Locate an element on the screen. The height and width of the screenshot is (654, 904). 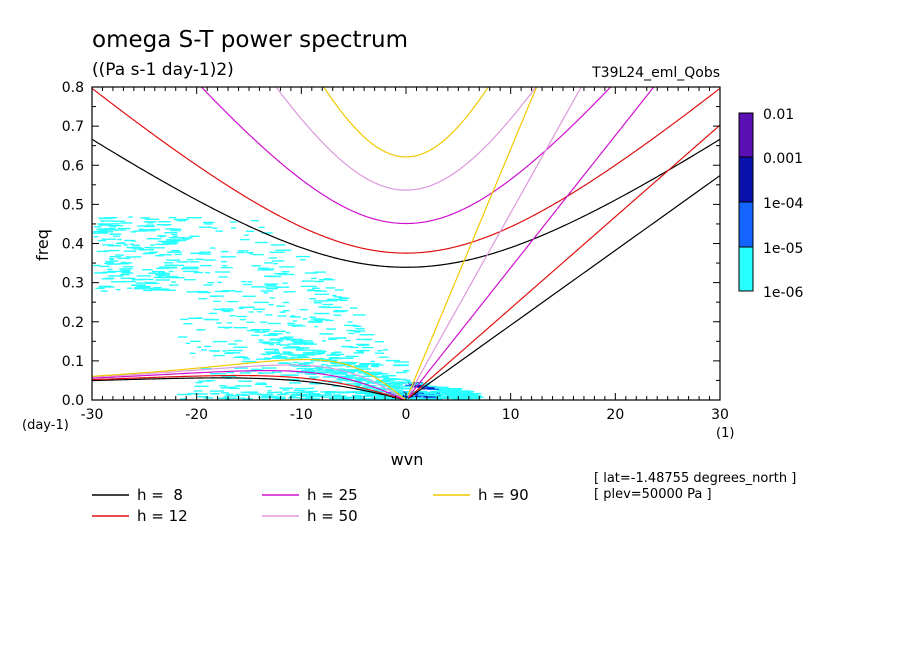
y-tick-label: 0.1 is located at coordinates (73, 362).